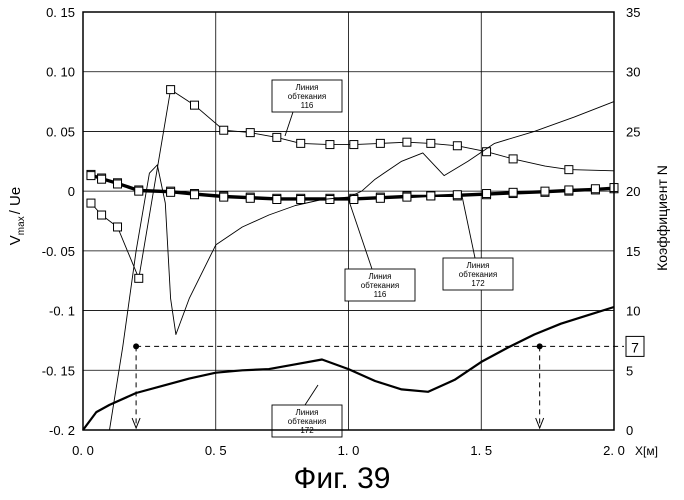 The height and width of the screenshot is (500, 684). I want to click on left-axis-label: Vmax/ Ue, so click(17, 216).